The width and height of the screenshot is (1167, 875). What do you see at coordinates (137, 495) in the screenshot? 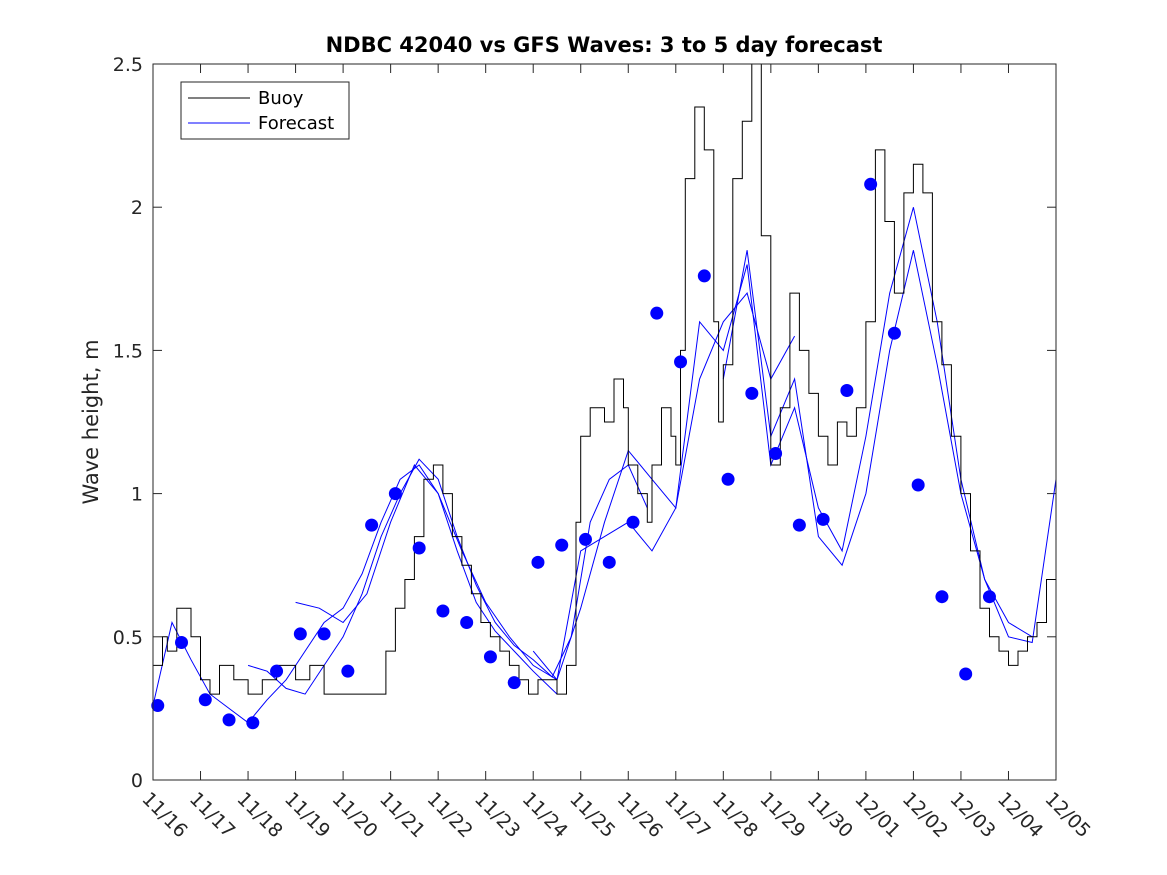
I see `y-tick-label: 1` at bounding box center [137, 495].